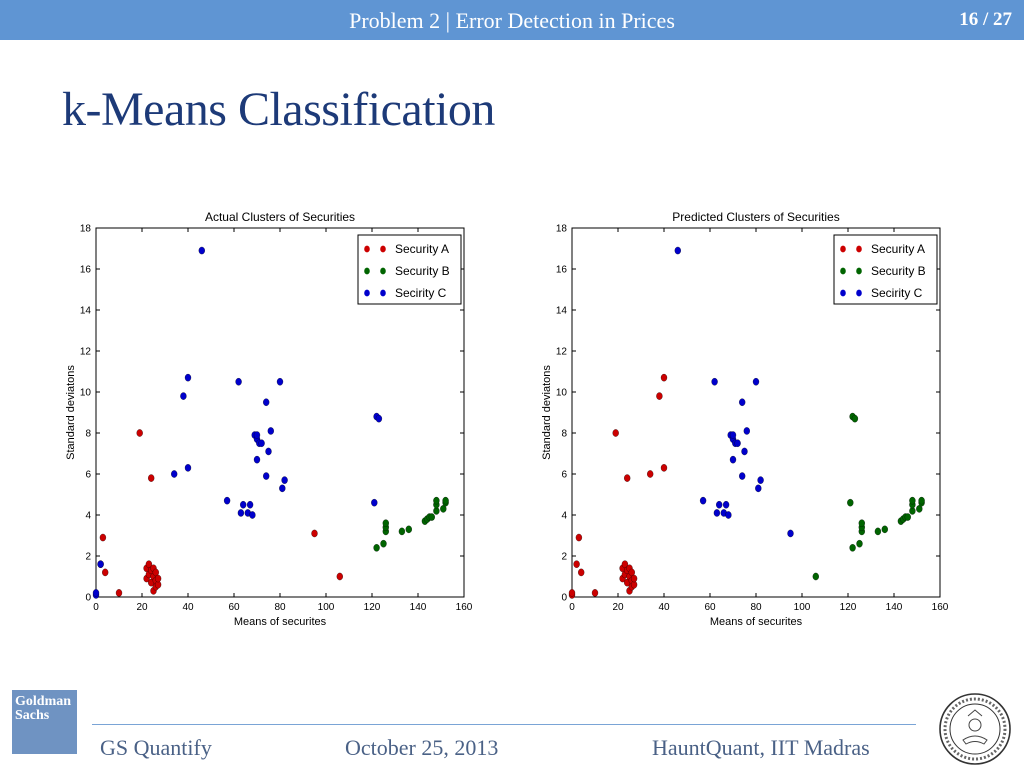 Image resolution: width=1024 pixels, height=768 pixels. Describe the element at coordinates (756, 607) in the screenshot. I see `x-tick-label: 80` at that location.